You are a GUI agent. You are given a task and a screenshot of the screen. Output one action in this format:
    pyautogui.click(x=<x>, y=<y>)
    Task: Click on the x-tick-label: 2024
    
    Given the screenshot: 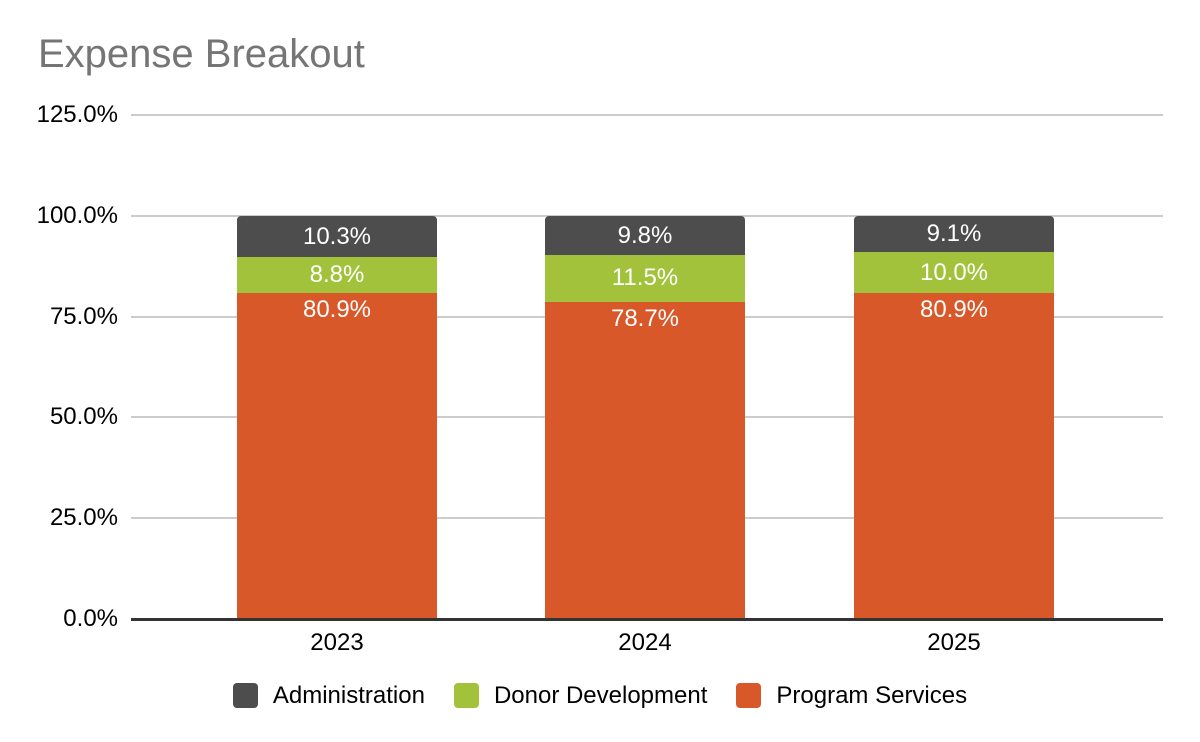 What is the action you would take?
    pyautogui.click(x=645, y=642)
    